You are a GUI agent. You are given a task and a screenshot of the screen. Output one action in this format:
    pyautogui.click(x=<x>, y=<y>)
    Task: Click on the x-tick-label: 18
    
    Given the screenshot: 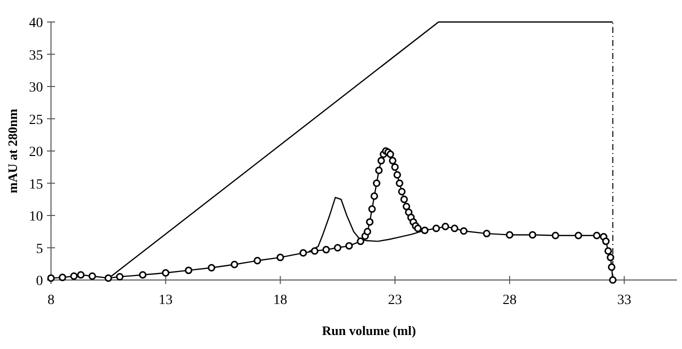 What is the action you would take?
    pyautogui.click(x=280, y=300)
    